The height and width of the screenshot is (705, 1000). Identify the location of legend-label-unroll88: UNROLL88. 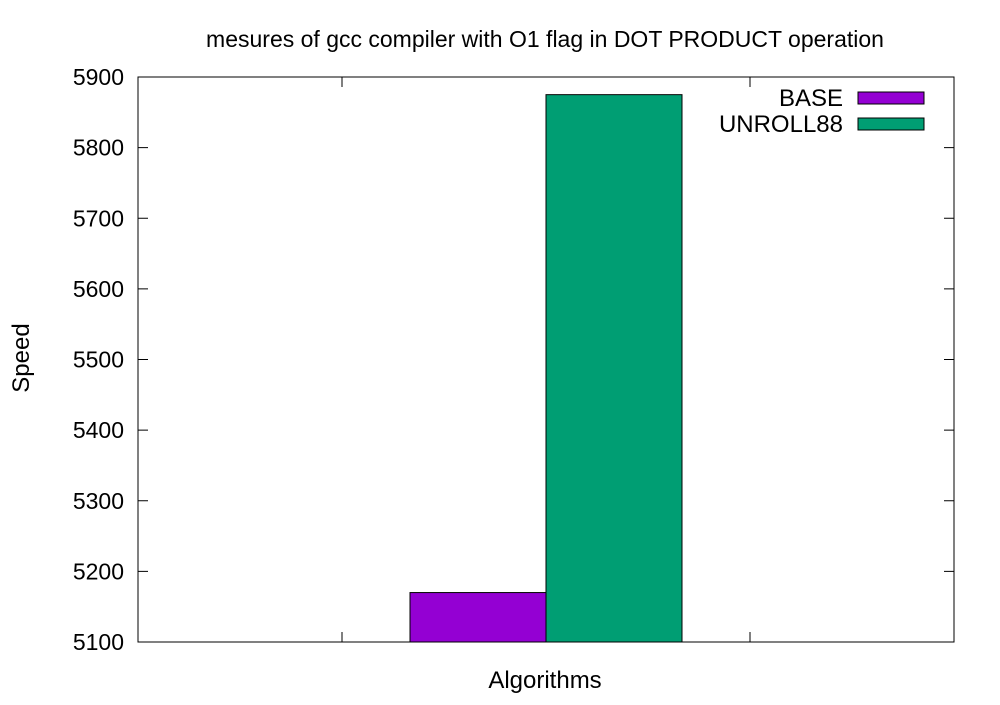
(781, 124).